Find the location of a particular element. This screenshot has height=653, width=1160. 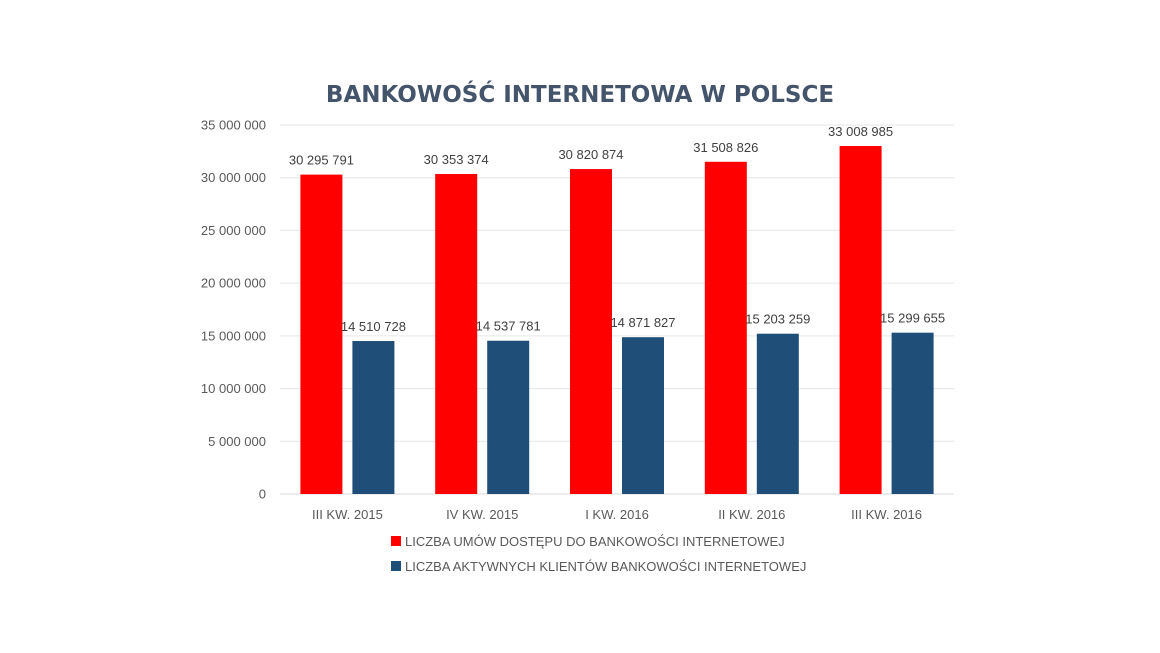

y-tick-label: 5 000 000 is located at coordinates (237, 441).